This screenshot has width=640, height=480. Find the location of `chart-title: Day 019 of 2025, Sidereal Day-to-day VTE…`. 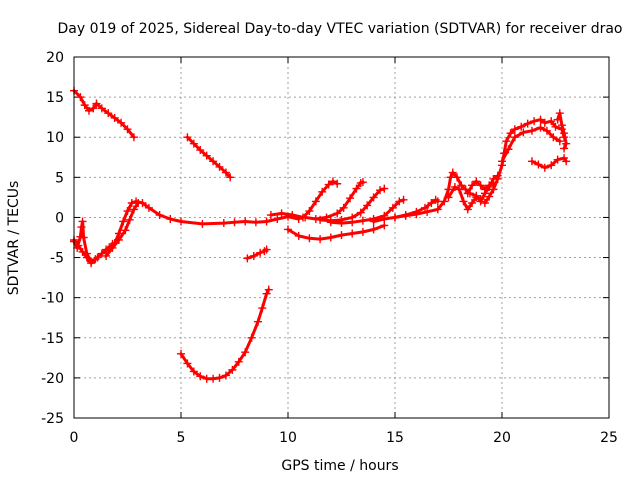

chart-title: Day 019 of 2025, Sidereal Day-to-day VTE… is located at coordinates (339, 29).